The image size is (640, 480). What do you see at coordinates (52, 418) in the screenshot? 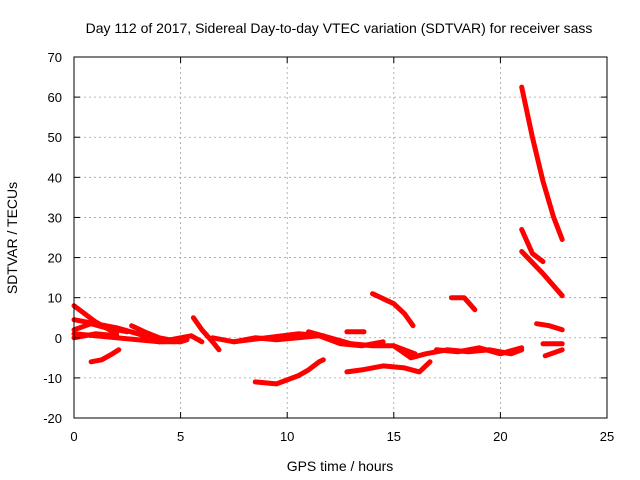
I see `y-tick-label: -20` at bounding box center [52, 418].